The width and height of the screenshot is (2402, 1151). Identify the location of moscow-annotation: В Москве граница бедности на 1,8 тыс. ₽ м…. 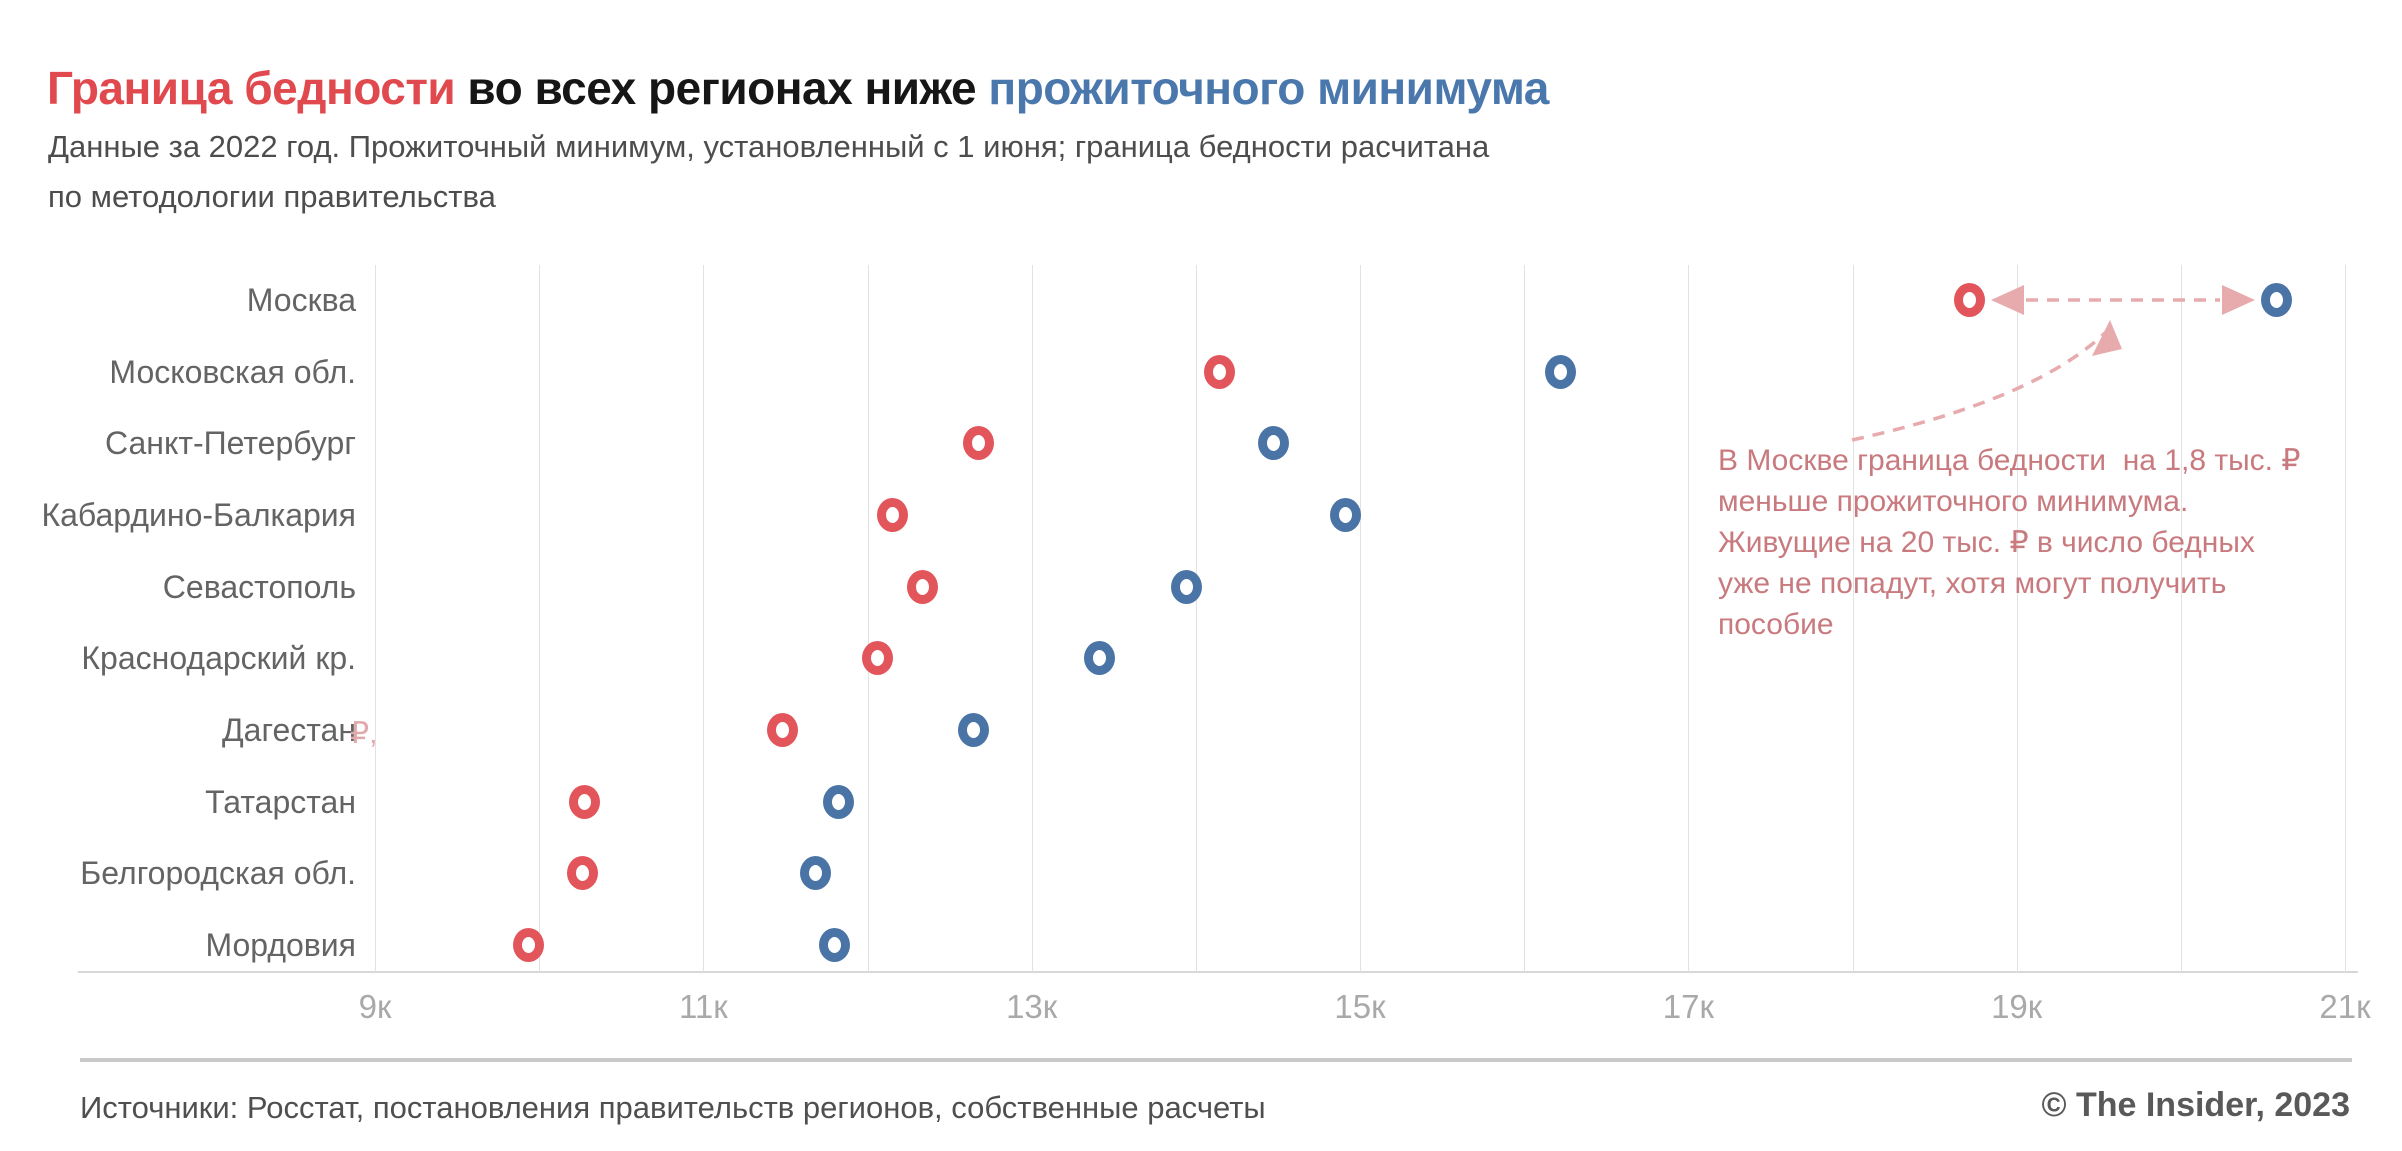
(2009, 542).